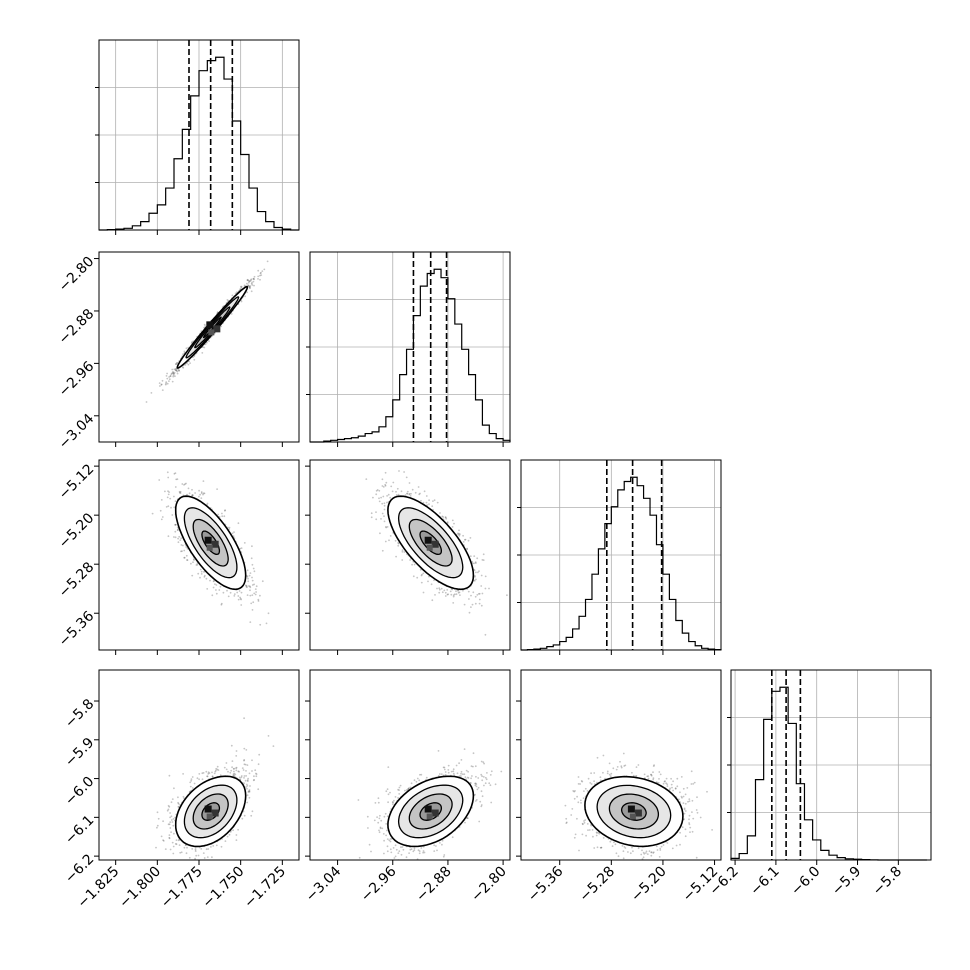 Image resolution: width=970 pixels, height=970 pixels. I want to click on density-core, so click(213, 328).